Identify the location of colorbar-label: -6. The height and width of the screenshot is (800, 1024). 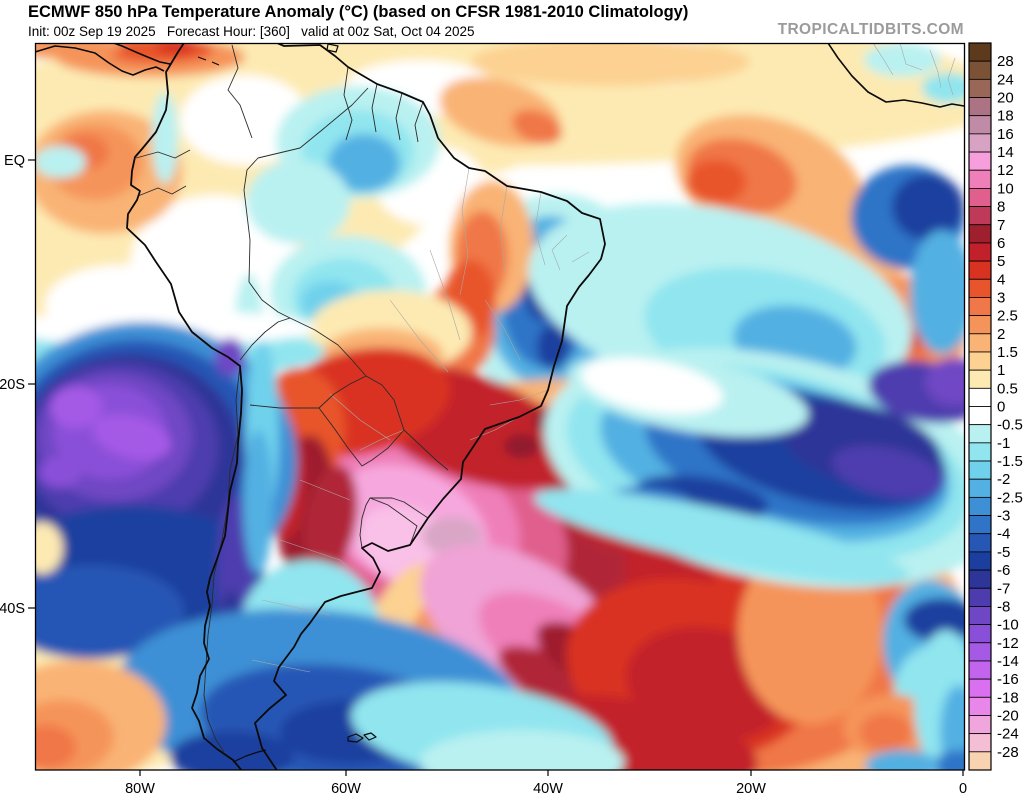
(1003, 570).